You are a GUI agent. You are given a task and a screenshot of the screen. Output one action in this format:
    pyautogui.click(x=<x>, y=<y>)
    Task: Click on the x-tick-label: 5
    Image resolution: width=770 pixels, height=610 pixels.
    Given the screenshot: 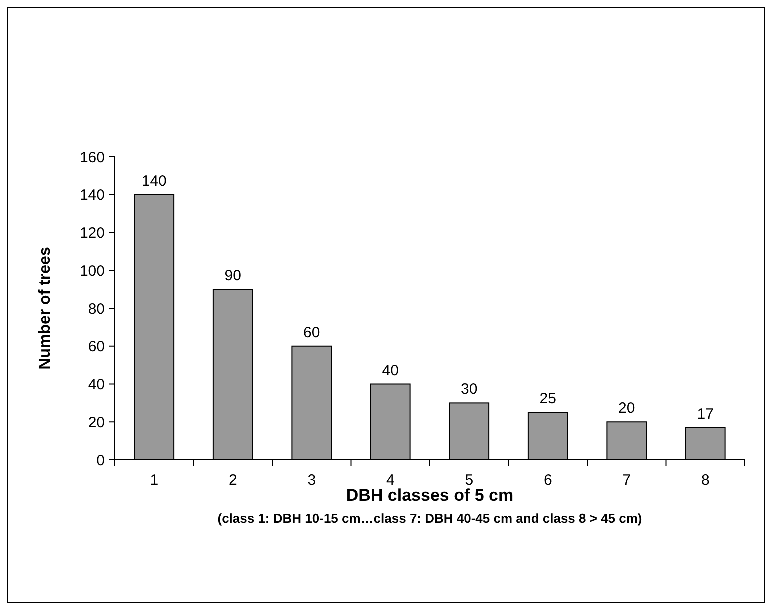 What is the action you would take?
    pyautogui.click(x=469, y=480)
    